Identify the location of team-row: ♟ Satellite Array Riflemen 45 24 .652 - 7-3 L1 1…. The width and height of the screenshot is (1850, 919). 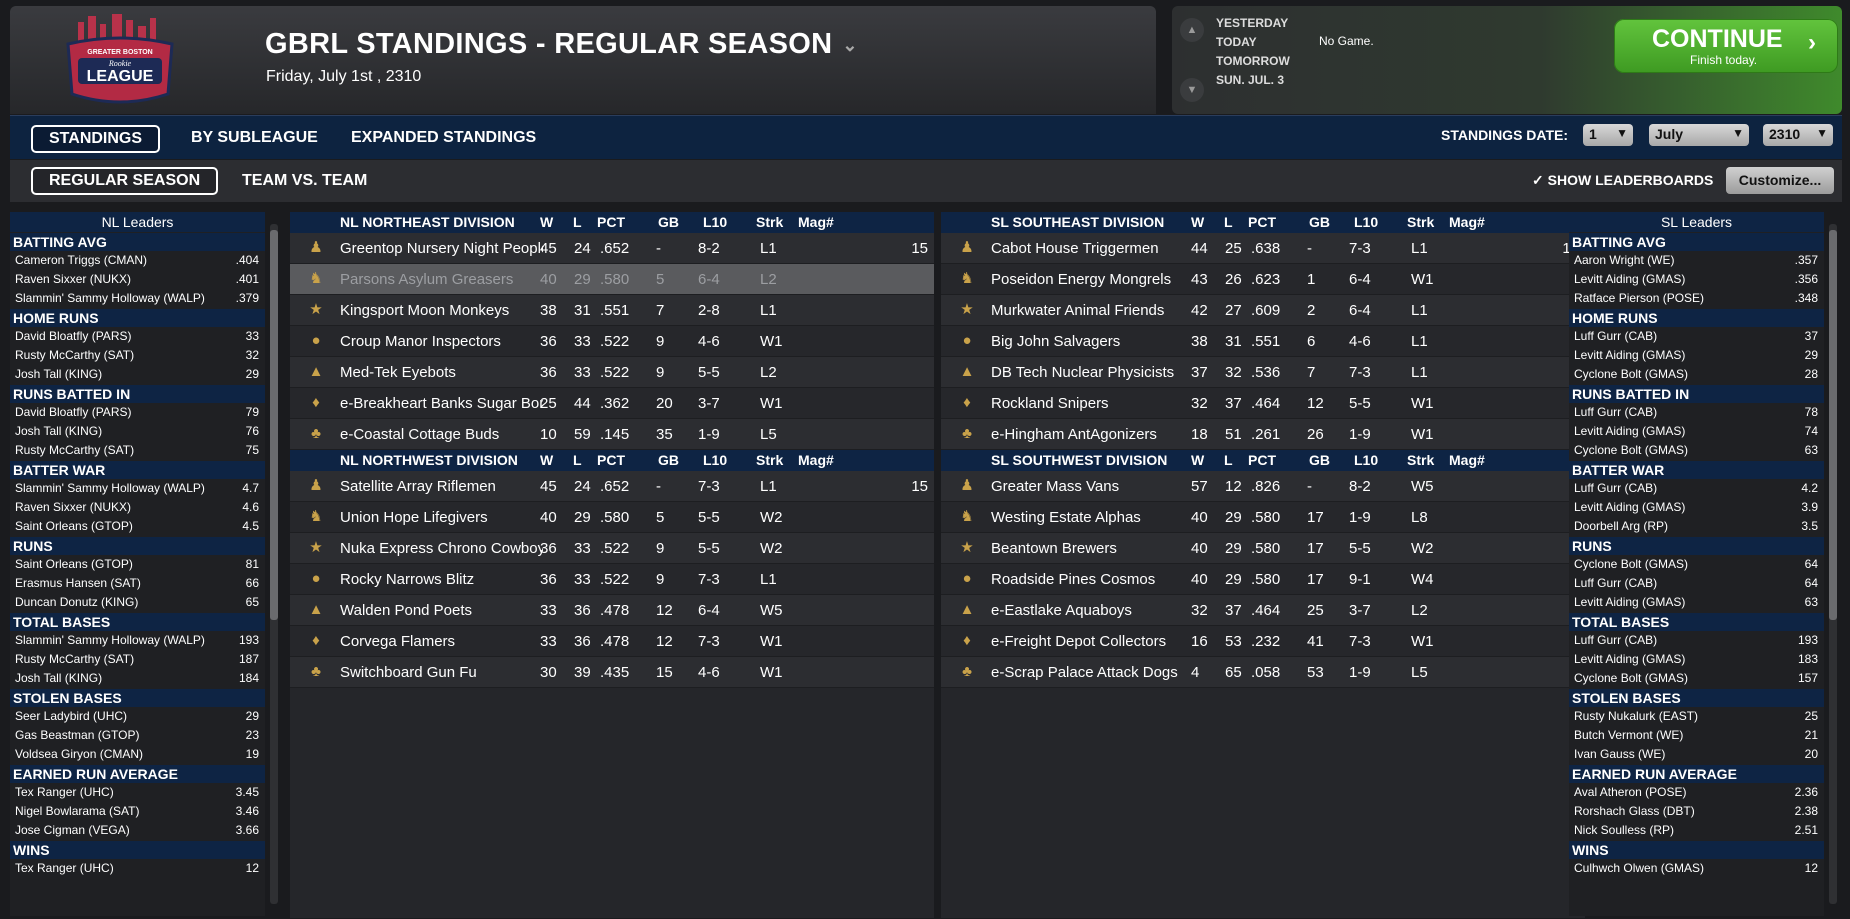
(612, 486).